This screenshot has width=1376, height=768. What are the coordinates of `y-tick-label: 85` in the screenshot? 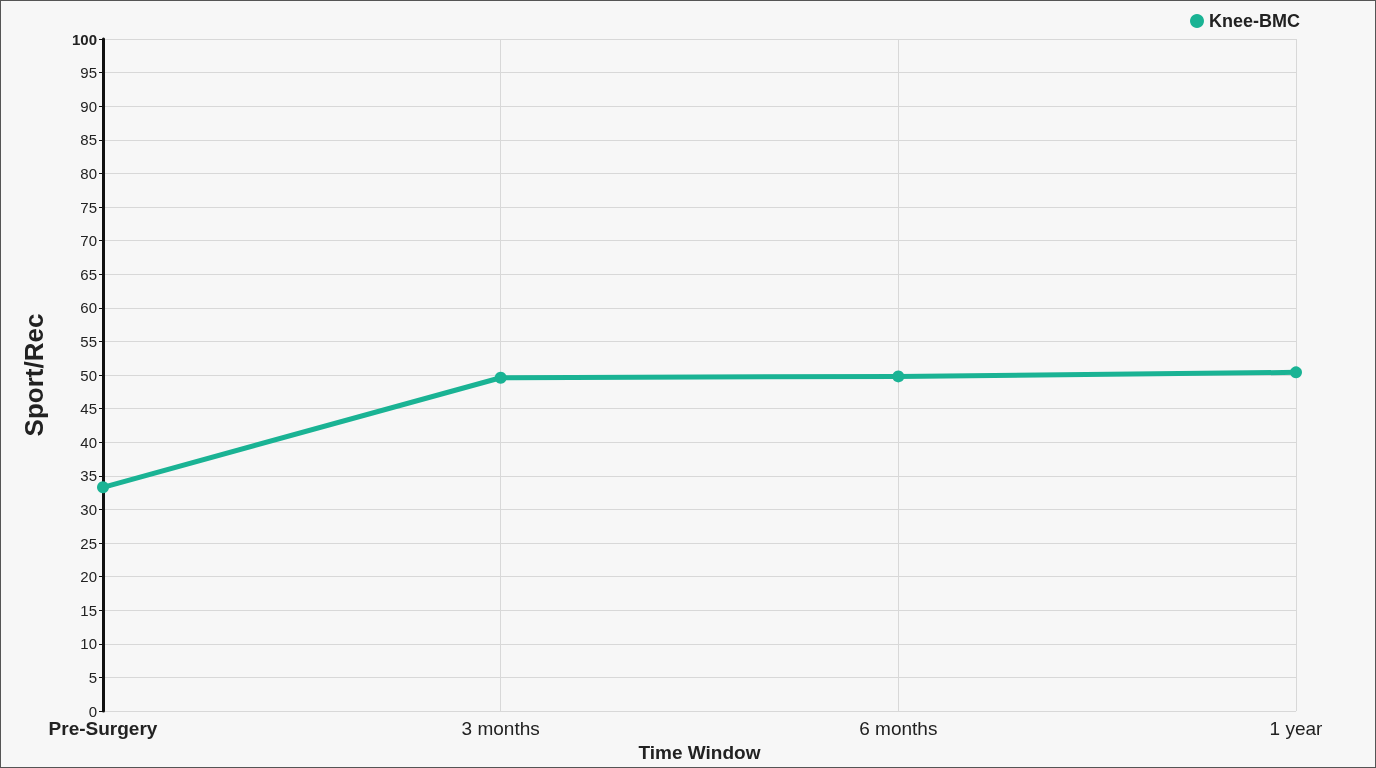 It's located at (88, 140).